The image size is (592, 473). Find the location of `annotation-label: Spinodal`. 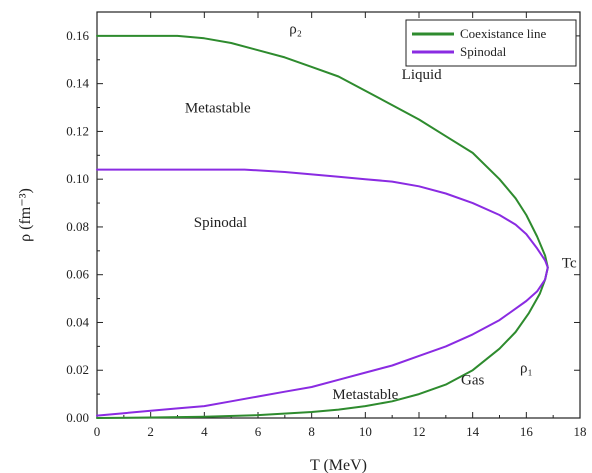

annotation-label: Spinodal is located at coordinates (220, 223).